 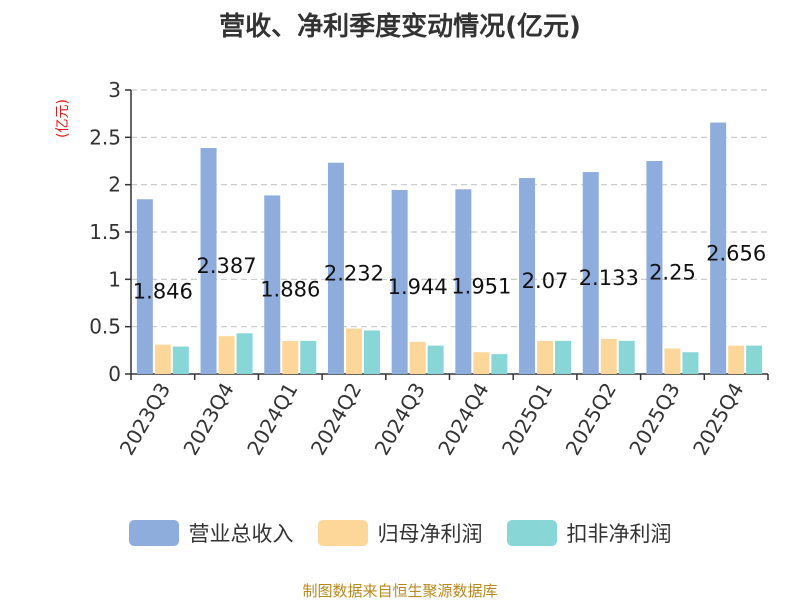 What do you see at coordinates (654, 419) in the screenshot?
I see `x-tick-label: 2025Q3` at bounding box center [654, 419].